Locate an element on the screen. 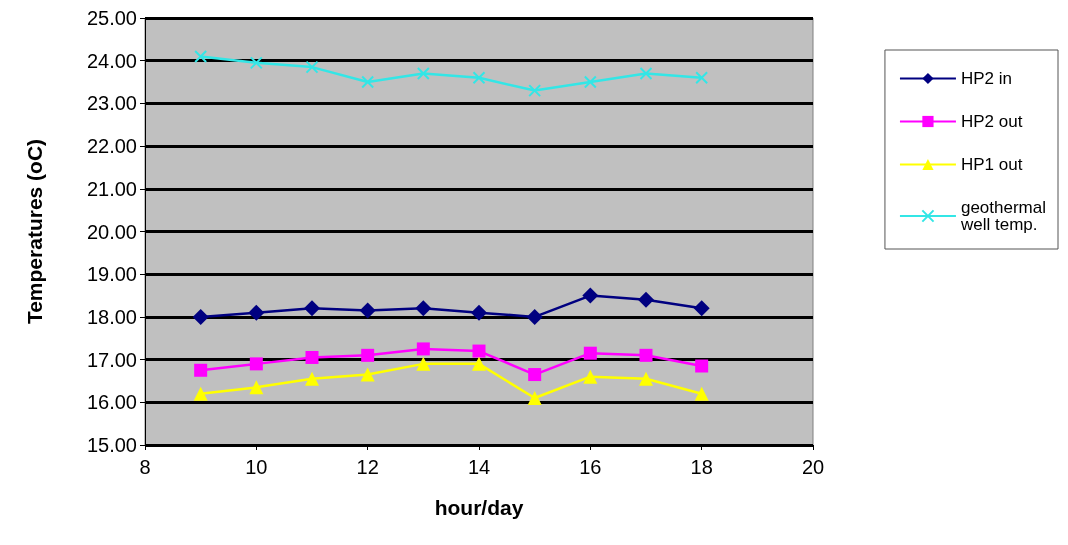 This screenshot has width=1068, height=545. y-tick-label: 22.00 is located at coordinates (111, 146).